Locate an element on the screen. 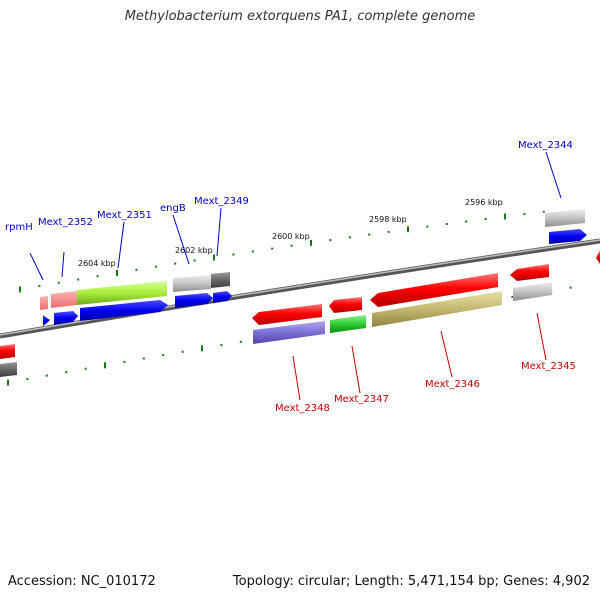  gene-label-Mext_2345: Mext_2345 is located at coordinates (548, 366).